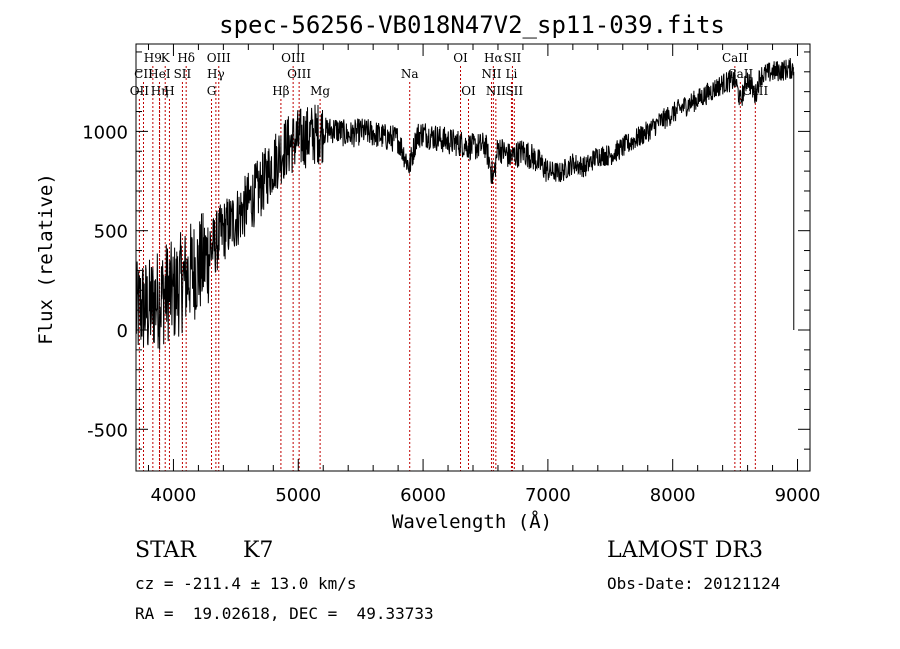 Image resolution: width=900 pixels, height=649 pixels. Describe the element at coordinates (153, 58) in the screenshot. I see `spectral-line-label: H9` at that location.